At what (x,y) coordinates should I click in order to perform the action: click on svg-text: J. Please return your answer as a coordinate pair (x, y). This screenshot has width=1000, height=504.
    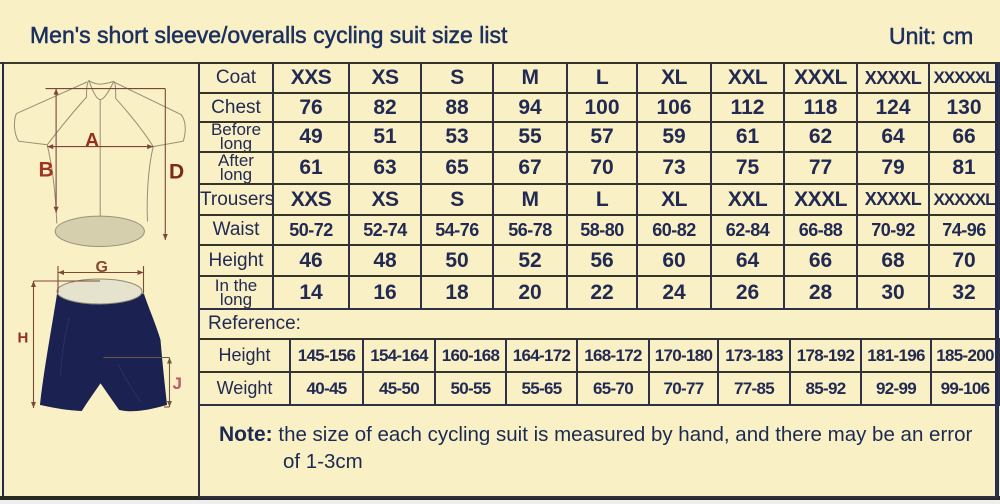
    Looking at the image, I should click on (177, 383).